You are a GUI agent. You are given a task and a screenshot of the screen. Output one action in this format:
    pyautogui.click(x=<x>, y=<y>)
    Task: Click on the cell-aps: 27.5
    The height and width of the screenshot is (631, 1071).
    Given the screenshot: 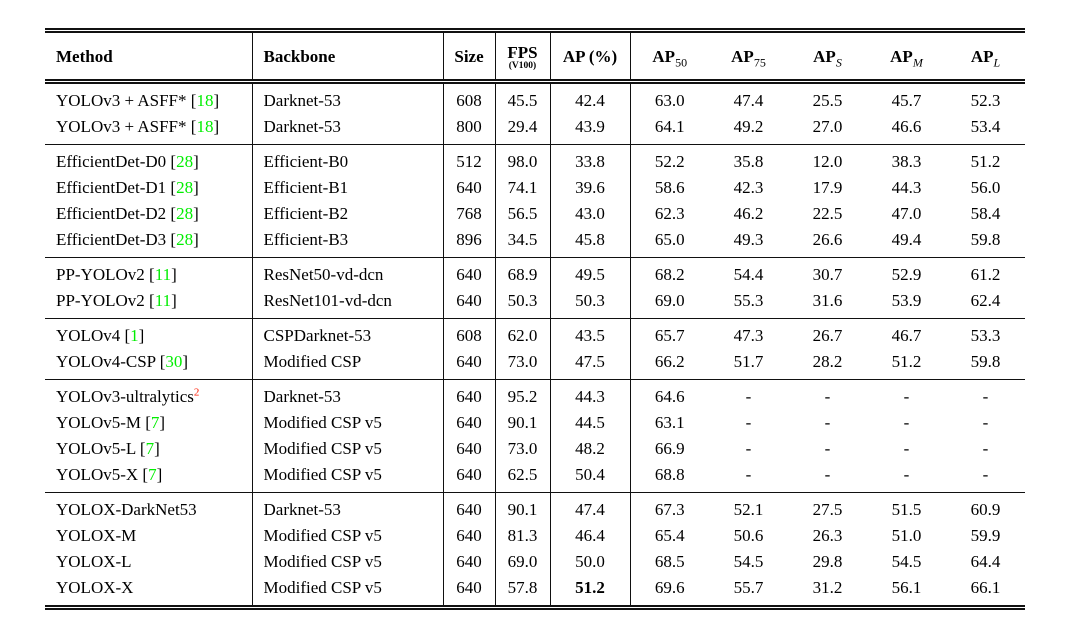 What is the action you would take?
    pyautogui.click(x=827, y=507)
    